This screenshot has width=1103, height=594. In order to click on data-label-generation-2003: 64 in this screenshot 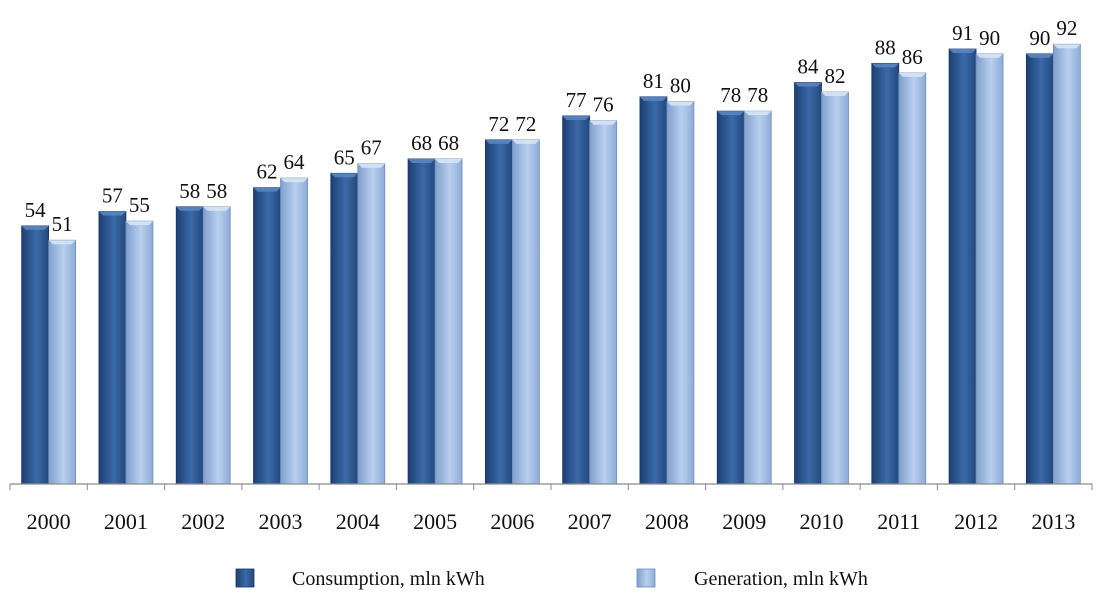, I will do `click(295, 162)`.